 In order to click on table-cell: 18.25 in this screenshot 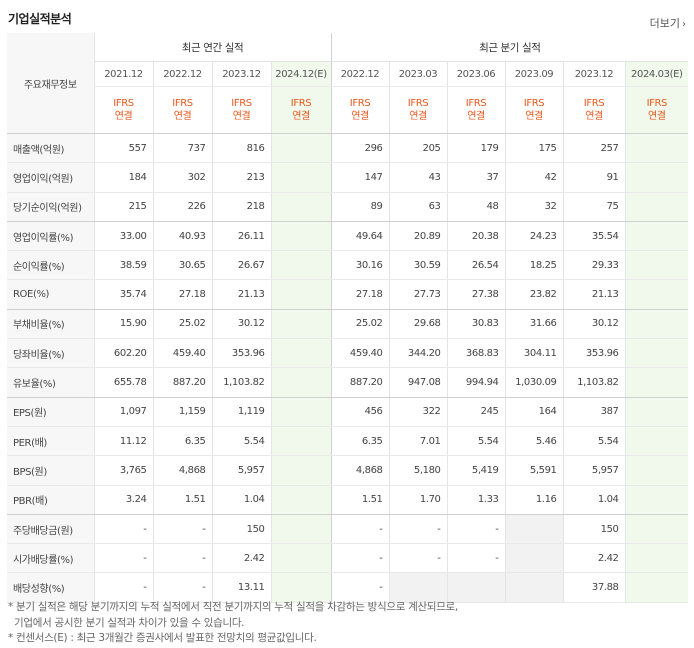, I will do `click(533, 265)`.